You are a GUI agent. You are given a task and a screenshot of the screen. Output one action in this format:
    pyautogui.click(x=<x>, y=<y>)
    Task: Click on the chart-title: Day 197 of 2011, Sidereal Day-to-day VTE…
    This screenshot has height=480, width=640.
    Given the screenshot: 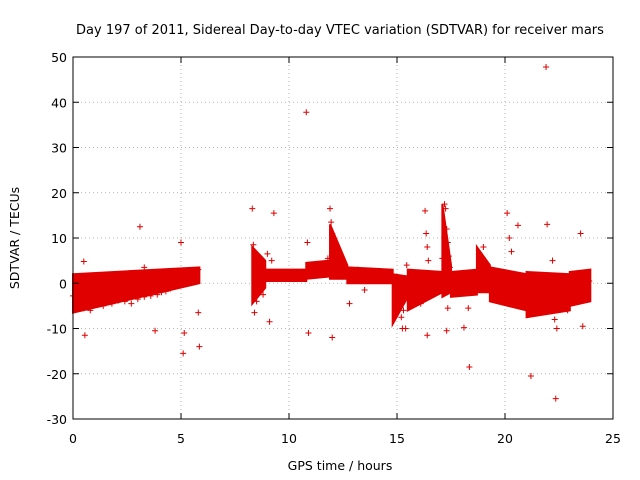 What is the action you would take?
    pyautogui.click(x=340, y=30)
    